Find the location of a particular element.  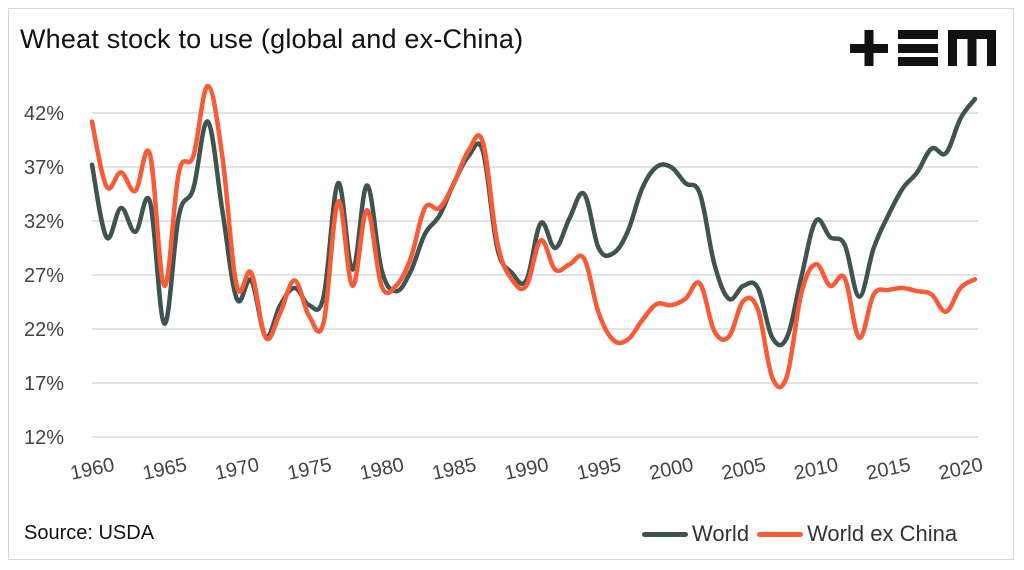

x-tick-label: 2000 is located at coordinates (671, 469).